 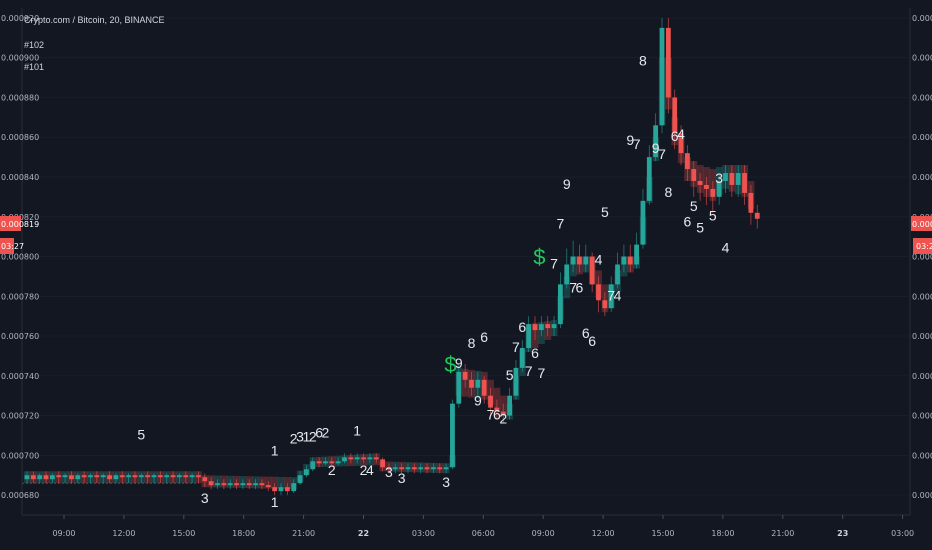 I want to click on x-tick-label: 23, so click(x=842, y=533).